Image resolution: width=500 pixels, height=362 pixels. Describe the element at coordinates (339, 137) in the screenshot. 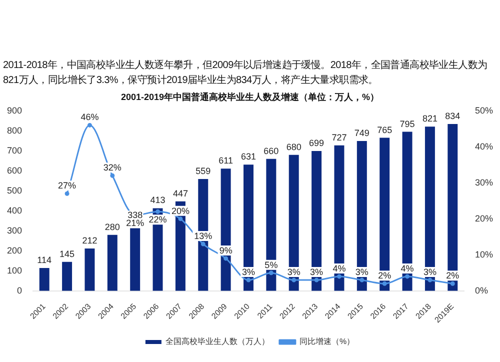

I see `data-label: 727` at that location.